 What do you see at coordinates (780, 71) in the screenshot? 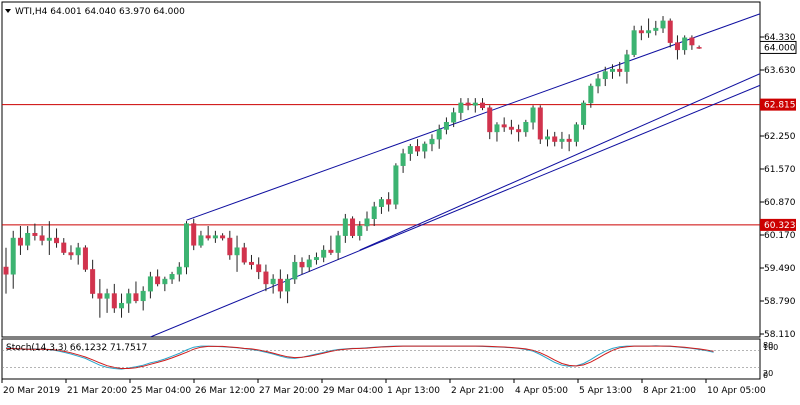
I see `price-tick-label: 63.630` at bounding box center [780, 71].